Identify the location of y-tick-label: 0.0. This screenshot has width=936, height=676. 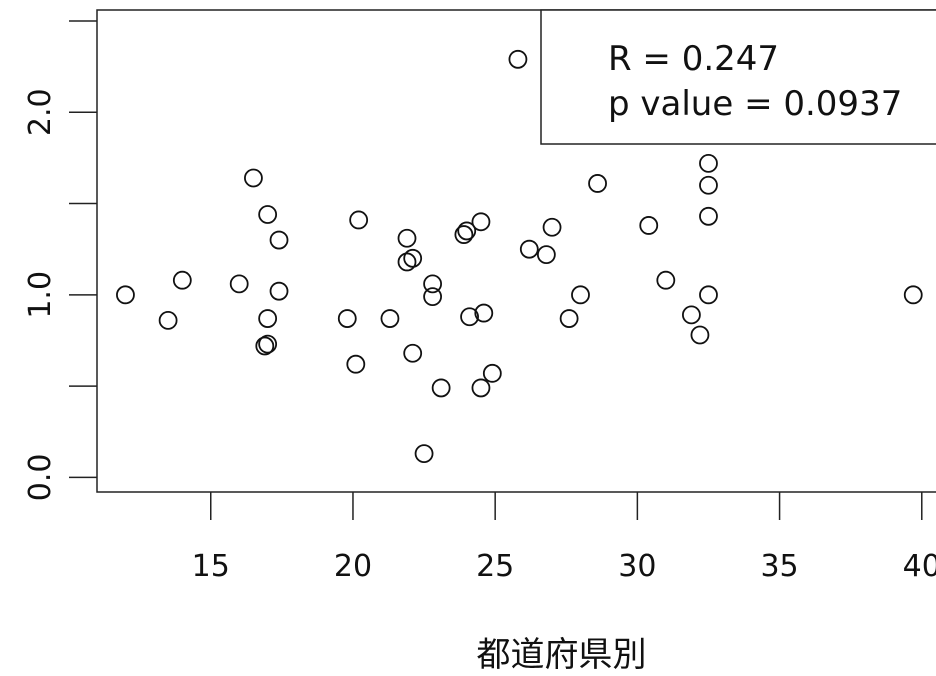
(40, 478).